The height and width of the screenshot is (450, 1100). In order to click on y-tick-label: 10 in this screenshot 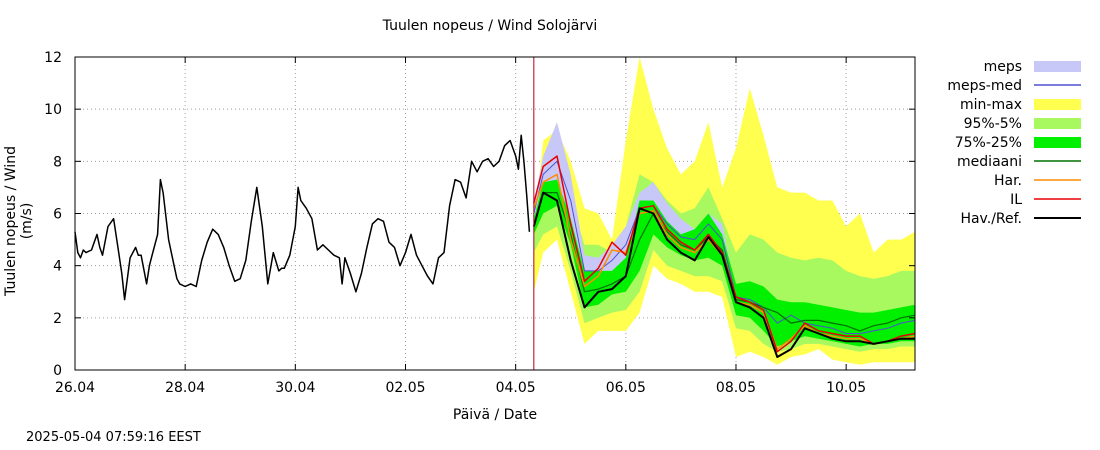, I will do `click(53, 110)`.